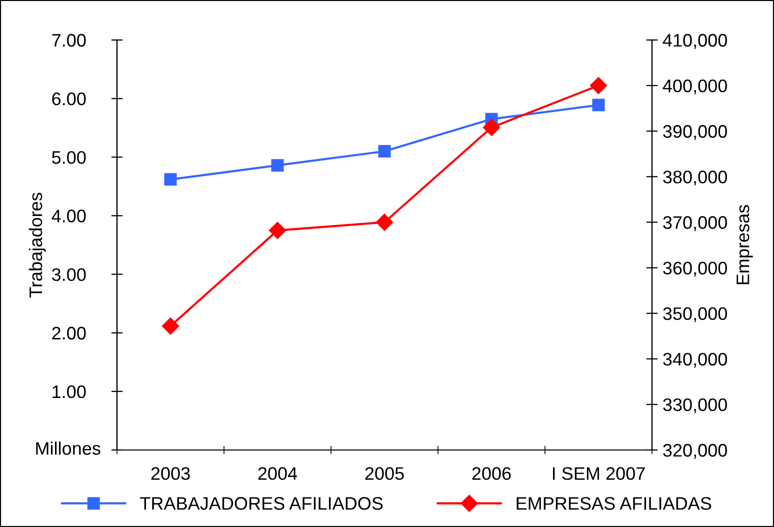 This screenshot has height=527, width=774. What do you see at coordinates (69, 333) in the screenshot?
I see `y-tick-label: 2.00` at bounding box center [69, 333].